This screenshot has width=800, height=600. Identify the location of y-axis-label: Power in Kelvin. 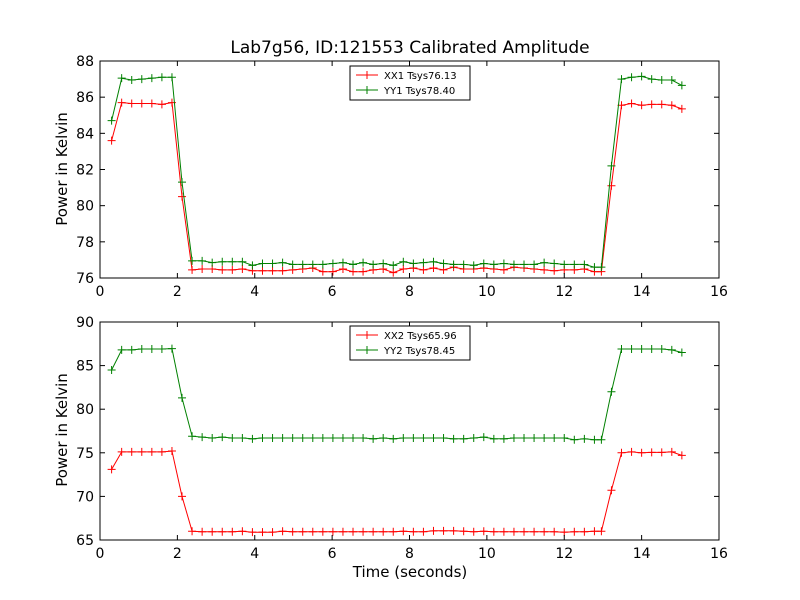
(62, 430).